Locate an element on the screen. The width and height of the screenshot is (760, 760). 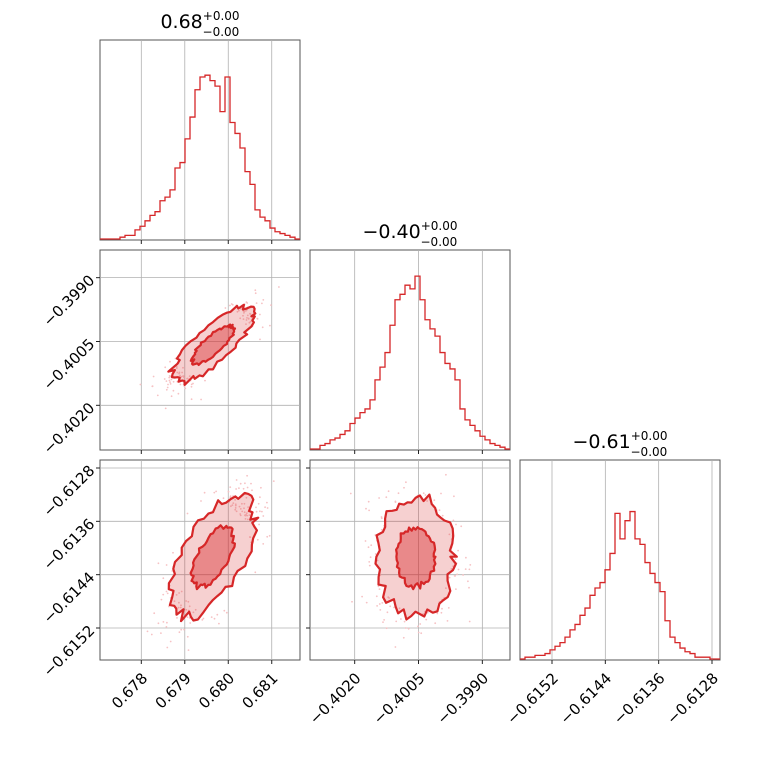
title-upper-err: +0.00 is located at coordinates (649, 436).